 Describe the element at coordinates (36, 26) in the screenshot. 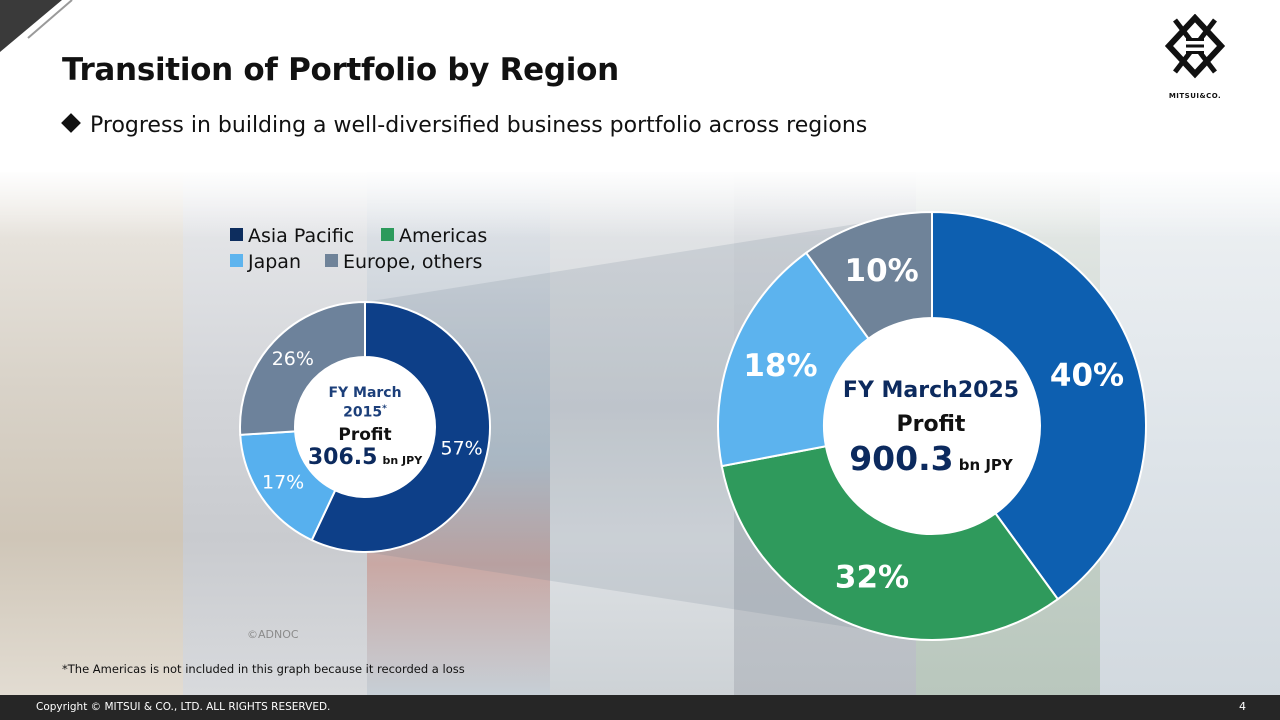

I see `corner-decoration` at that location.